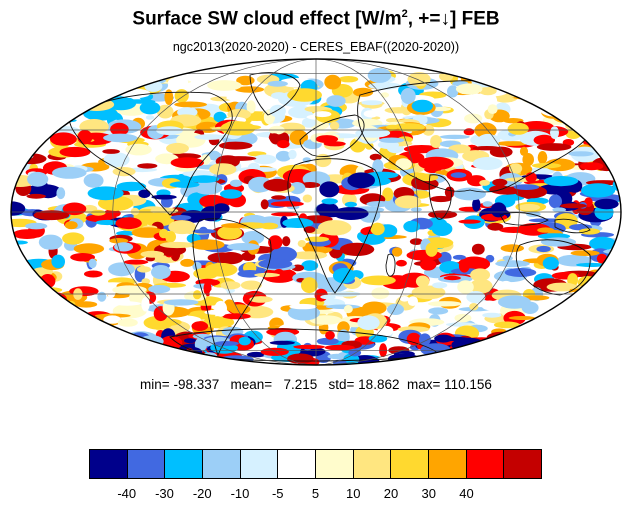  I want to click on meridian-line, so click(265, 212).